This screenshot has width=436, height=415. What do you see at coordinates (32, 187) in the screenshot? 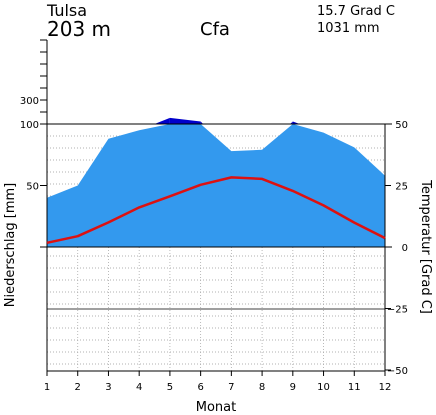
I see `y-tick-label-left: 50` at bounding box center [32, 187].